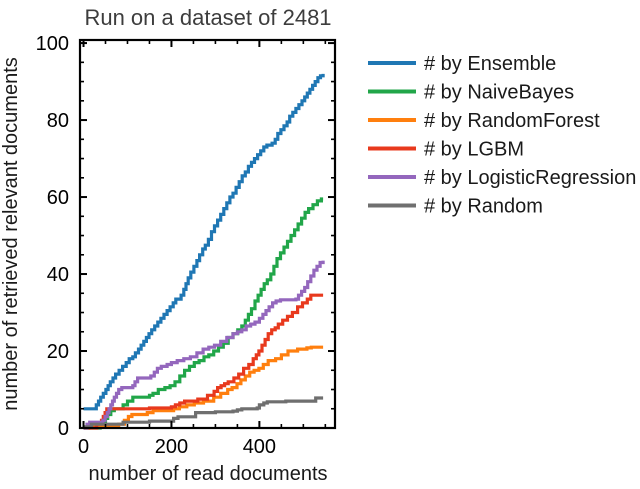 The width and height of the screenshot is (640, 489). I want to click on x-tick-label: 200, so click(171, 447).